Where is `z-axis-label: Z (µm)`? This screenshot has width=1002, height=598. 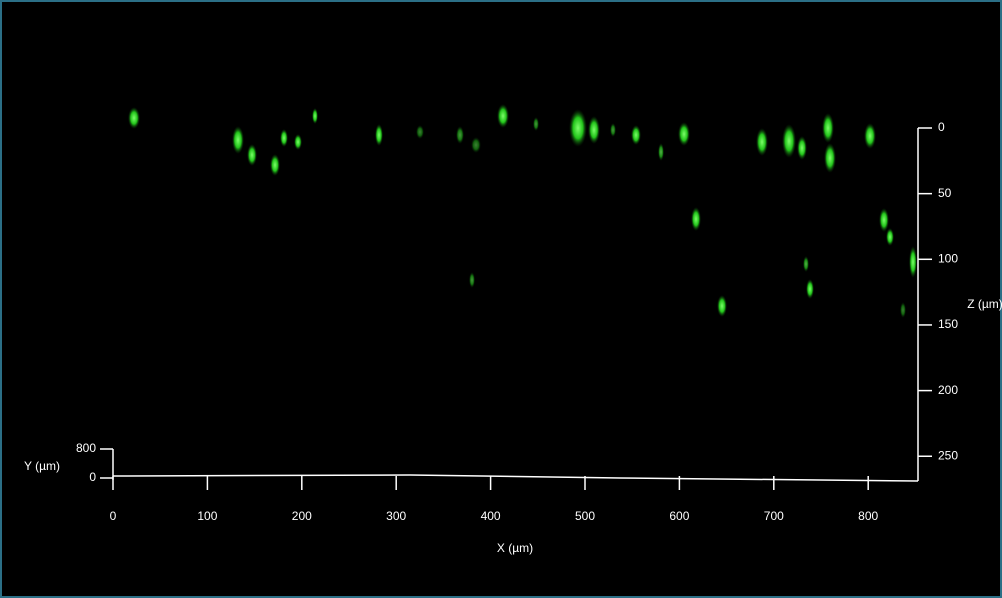 z-axis-label: Z (µm) is located at coordinates (984, 304).